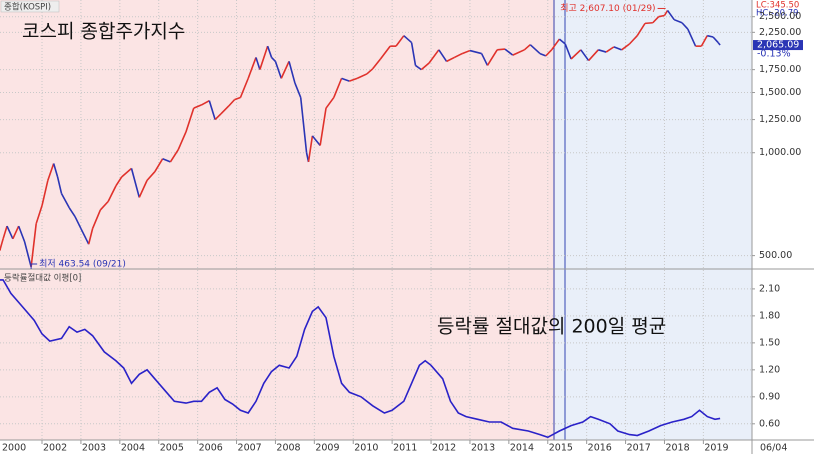  Describe the element at coordinates (55, 448) in the screenshot. I see `x-tick-label: 2002` at that location.